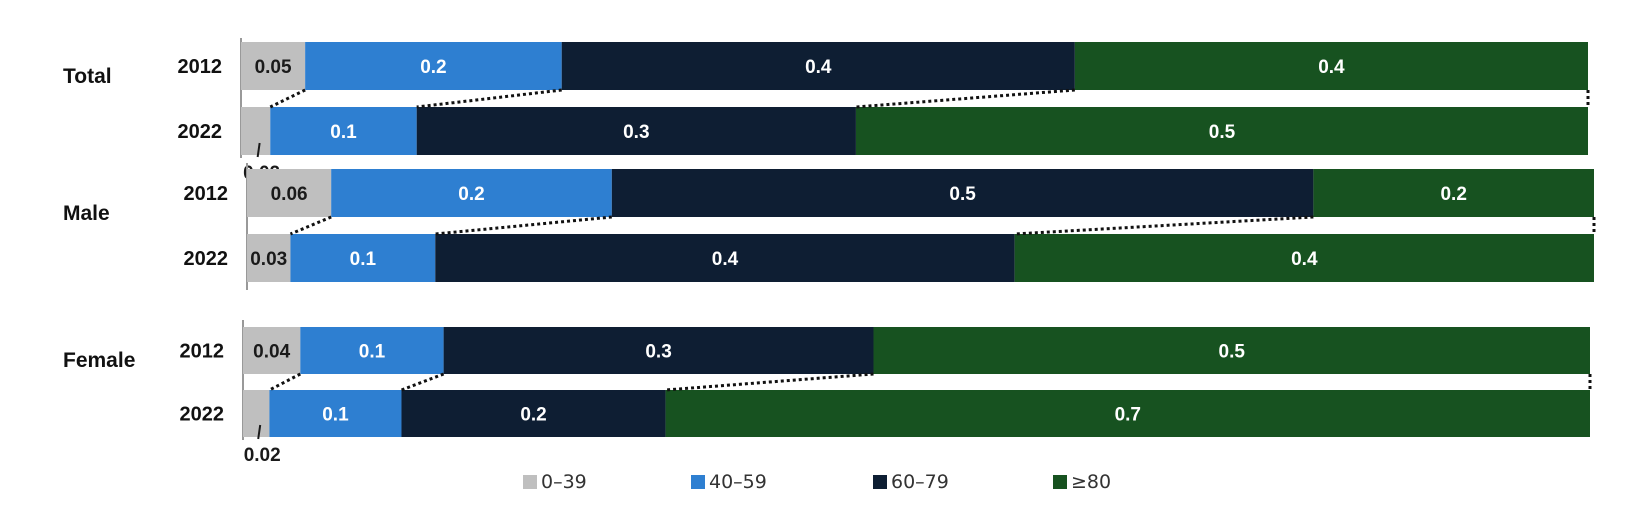 Image resolution: width=1636 pixels, height=512 pixels. What do you see at coordinates (99, 360) in the screenshot?
I see `group-label: Female` at bounding box center [99, 360].